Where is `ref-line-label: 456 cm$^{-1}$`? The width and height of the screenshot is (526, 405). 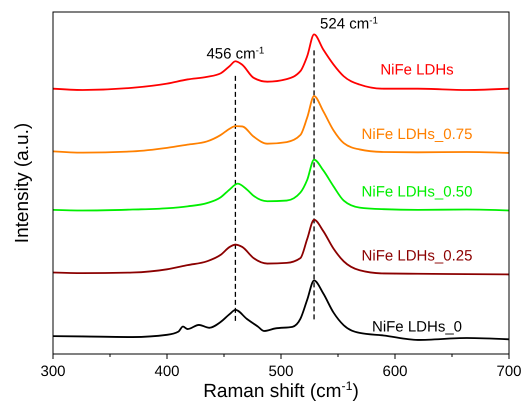 ref-line-label: 456 cm$^{-1}$ is located at coordinates (235, 54).